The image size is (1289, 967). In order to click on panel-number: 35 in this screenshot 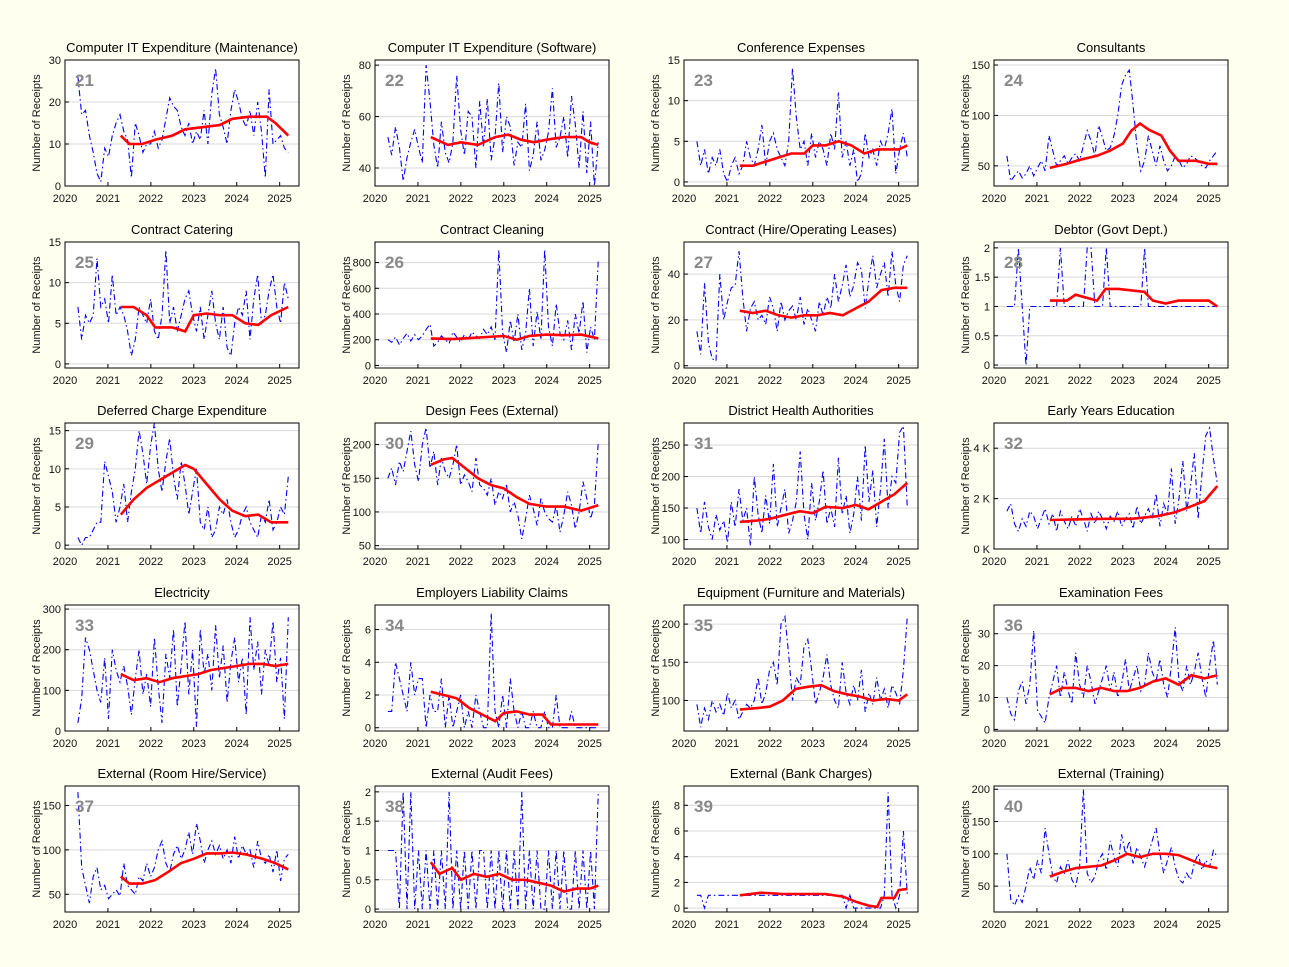, I will do `click(703, 625)`.